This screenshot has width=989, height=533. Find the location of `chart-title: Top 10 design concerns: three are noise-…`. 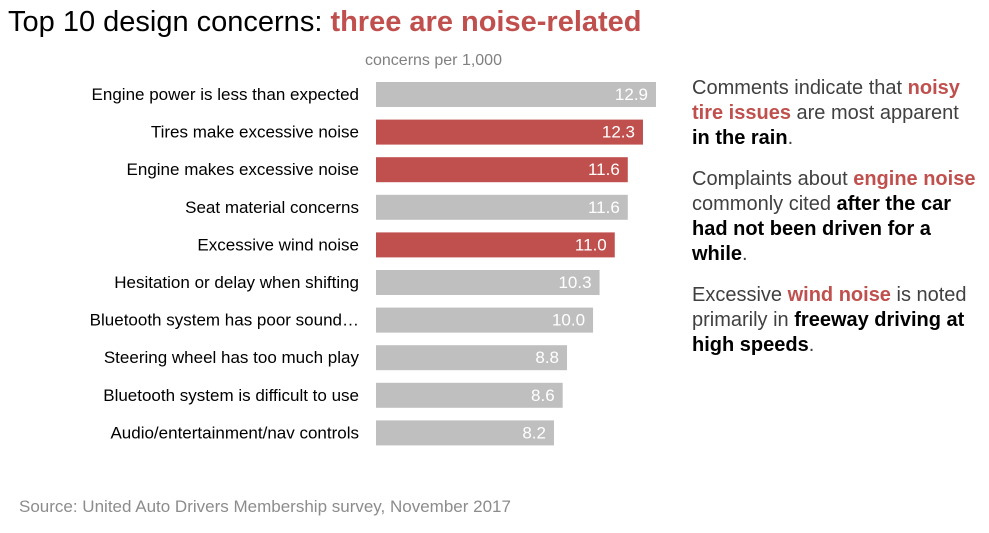

chart-title: Top 10 design concerns: three are noise-… is located at coordinates (325, 22).